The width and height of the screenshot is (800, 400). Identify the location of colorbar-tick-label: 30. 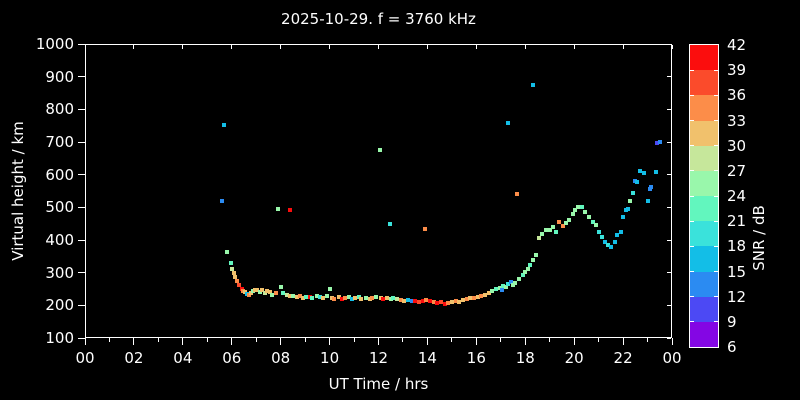
(737, 145).